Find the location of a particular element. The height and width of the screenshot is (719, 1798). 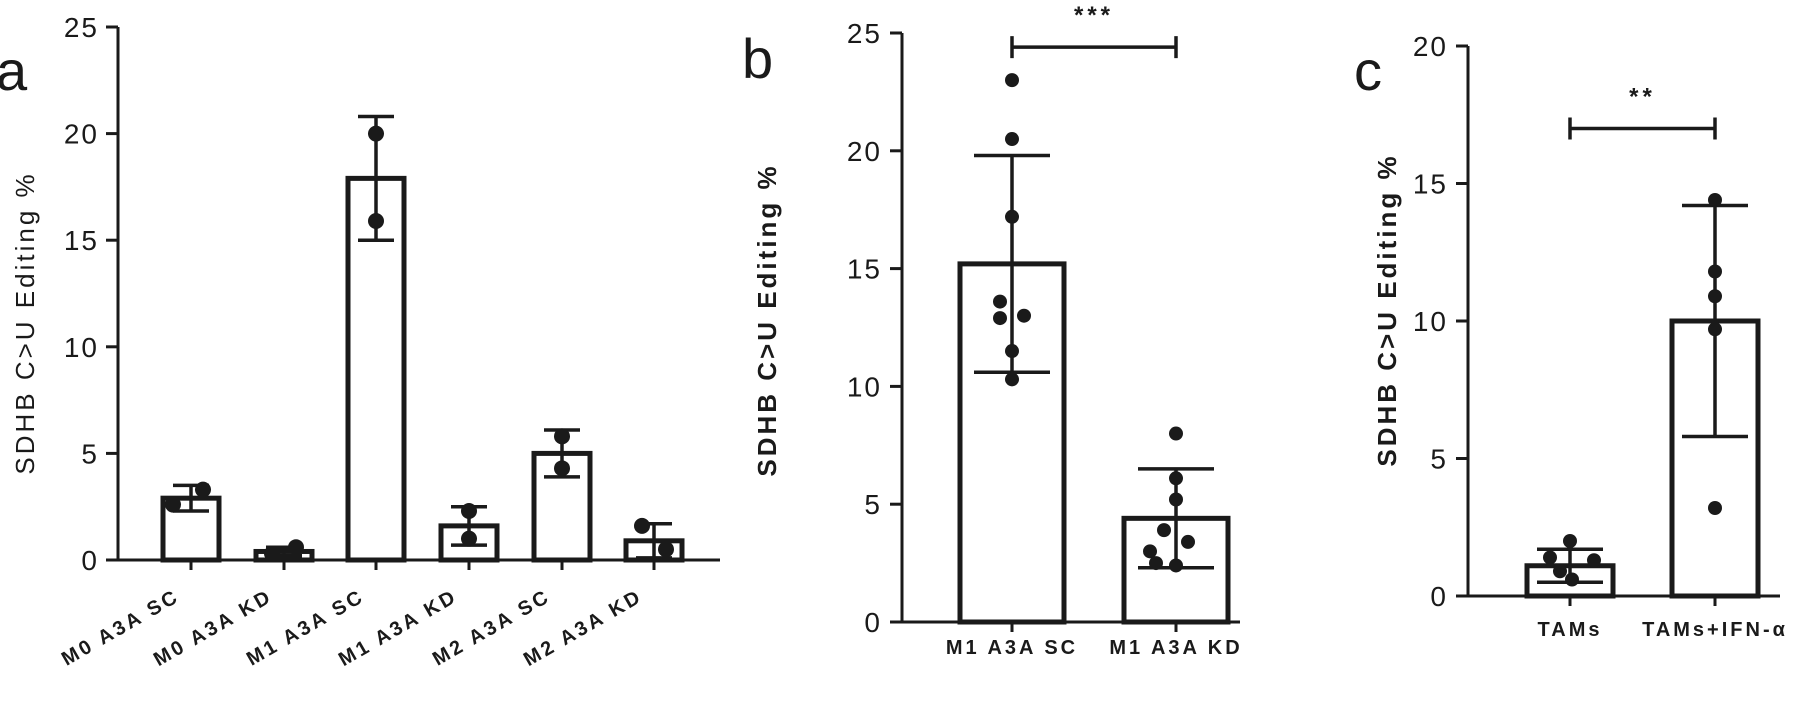

significance-label: *** is located at coordinates (1094, 15).